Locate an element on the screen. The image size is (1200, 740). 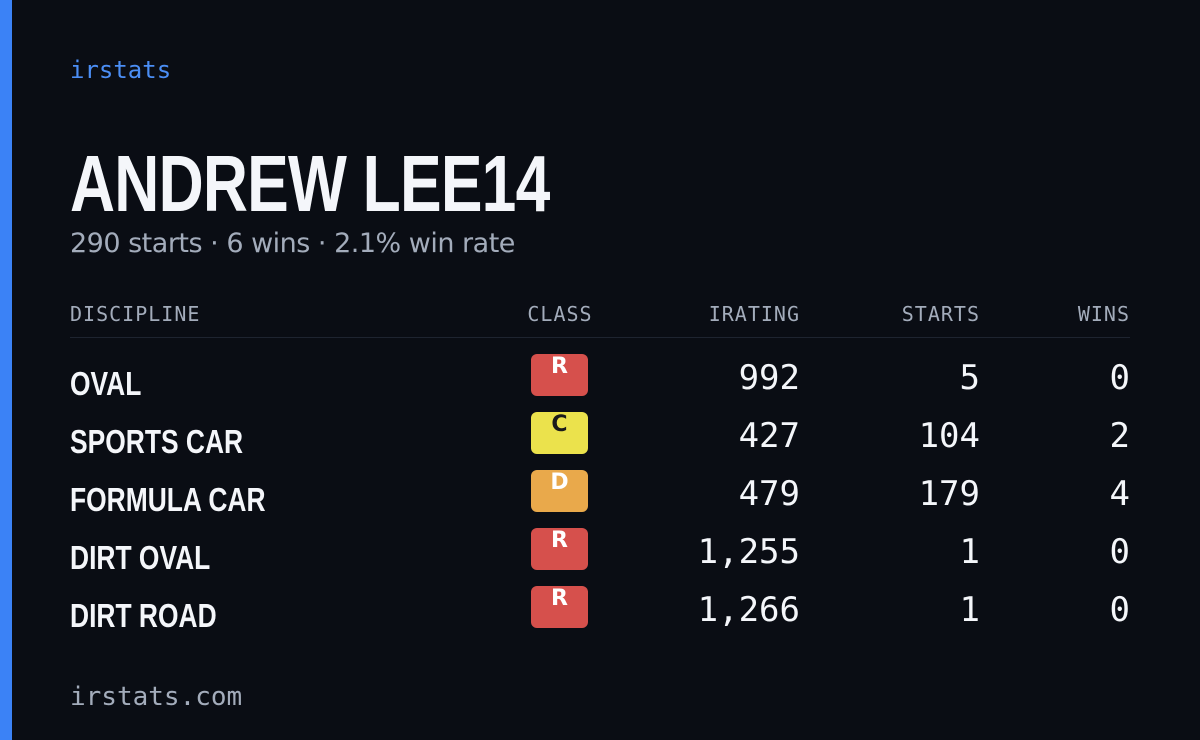
irating: 479 is located at coordinates (769, 494).